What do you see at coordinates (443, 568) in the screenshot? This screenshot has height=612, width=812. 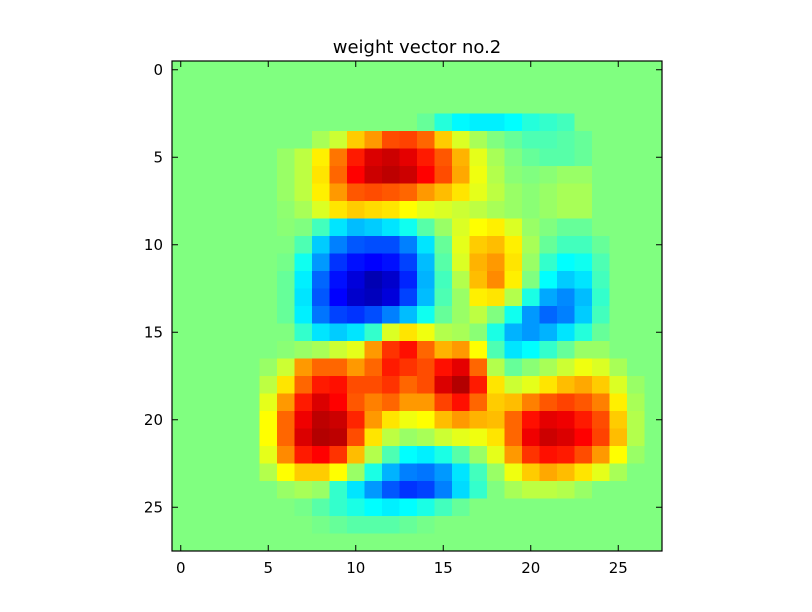 I see `x-tick-label: 15` at bounding box center [443, 568].